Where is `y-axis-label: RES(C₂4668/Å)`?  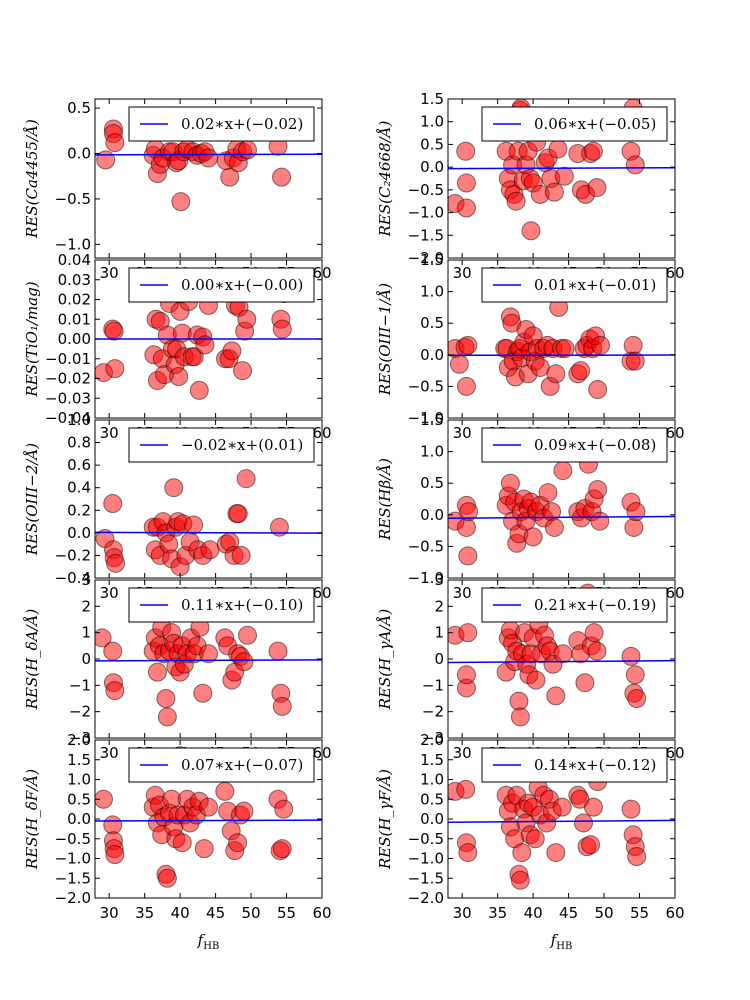 y-axis-label: RES(C₂4668/Å) is located at coordinates (385, 178).